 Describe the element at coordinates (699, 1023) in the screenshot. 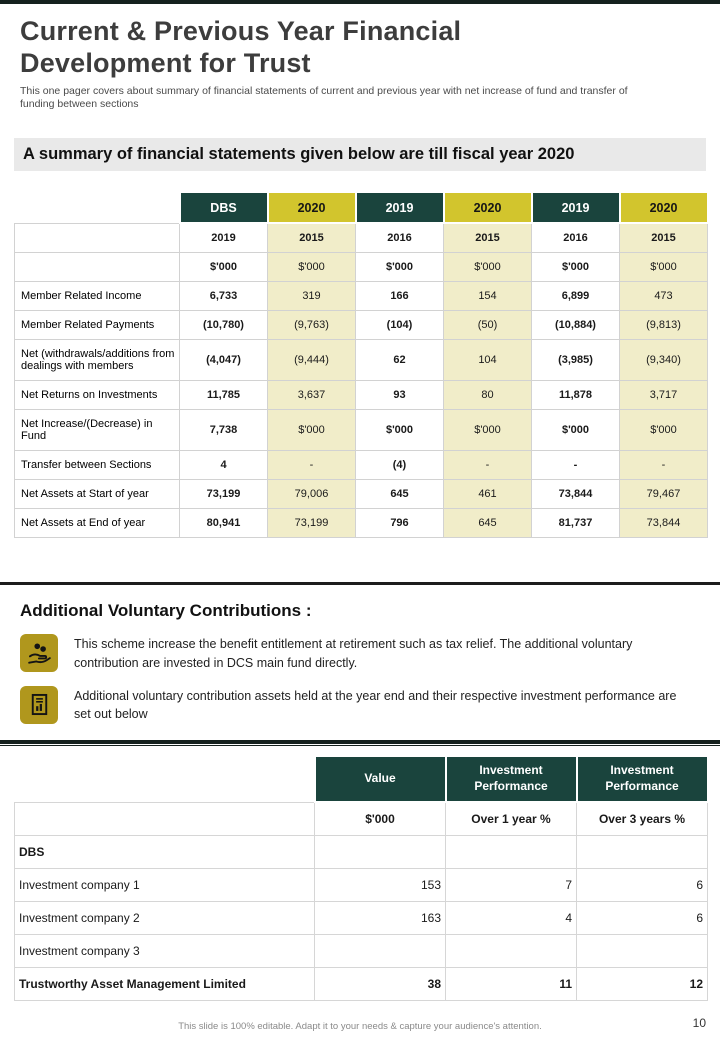

I see `page-number: 10` at that location.